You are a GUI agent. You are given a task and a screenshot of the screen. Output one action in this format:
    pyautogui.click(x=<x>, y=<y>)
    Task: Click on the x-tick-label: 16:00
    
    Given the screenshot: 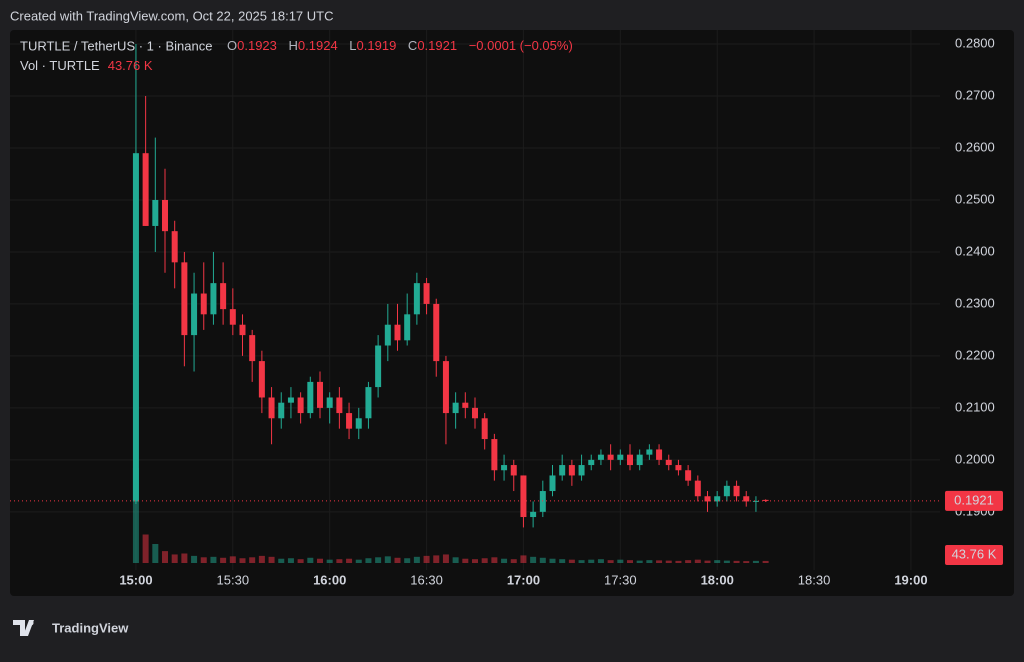 What is the action you would take?
    pyautogui.click(x=329, y=579)
    